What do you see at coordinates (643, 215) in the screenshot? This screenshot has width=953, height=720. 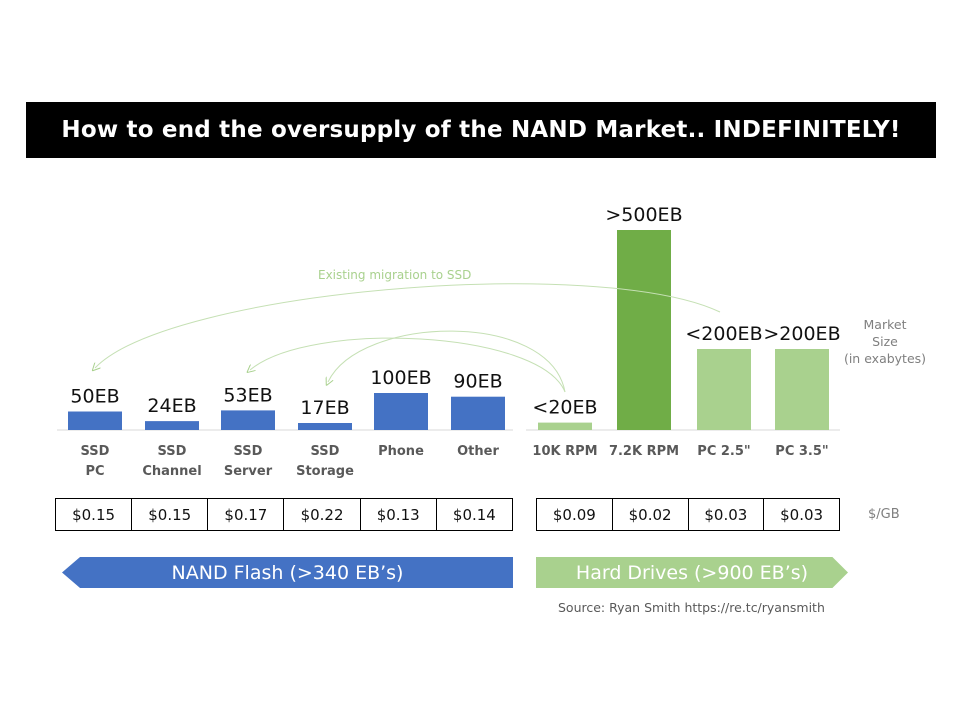 I see `bar-value-label: >500EB` at bounding box center [643, 215].